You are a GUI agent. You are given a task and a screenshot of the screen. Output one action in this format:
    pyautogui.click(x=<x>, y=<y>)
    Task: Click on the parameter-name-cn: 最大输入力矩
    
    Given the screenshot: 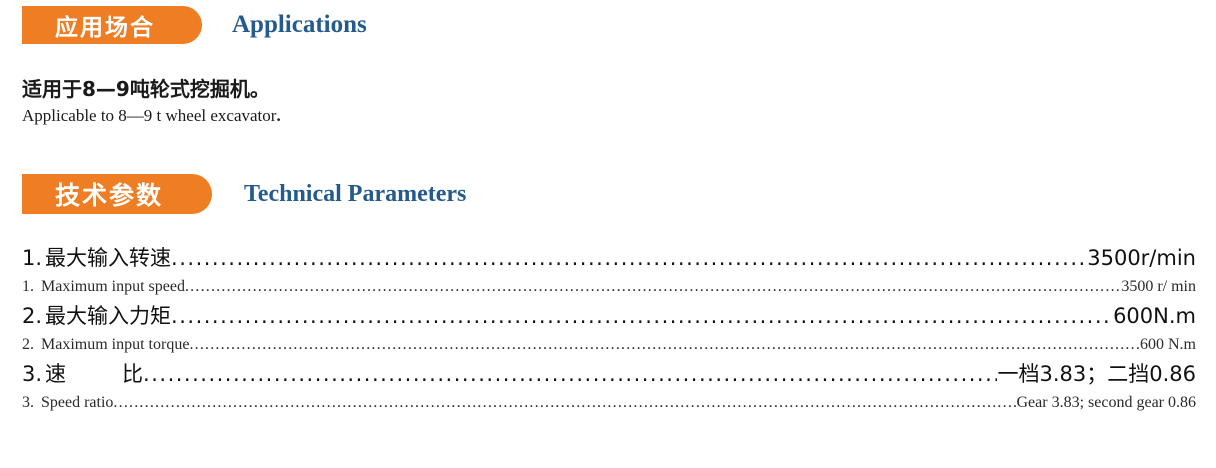 What is the action you would take?
    pyautogui.click(x=108, y=316)
    